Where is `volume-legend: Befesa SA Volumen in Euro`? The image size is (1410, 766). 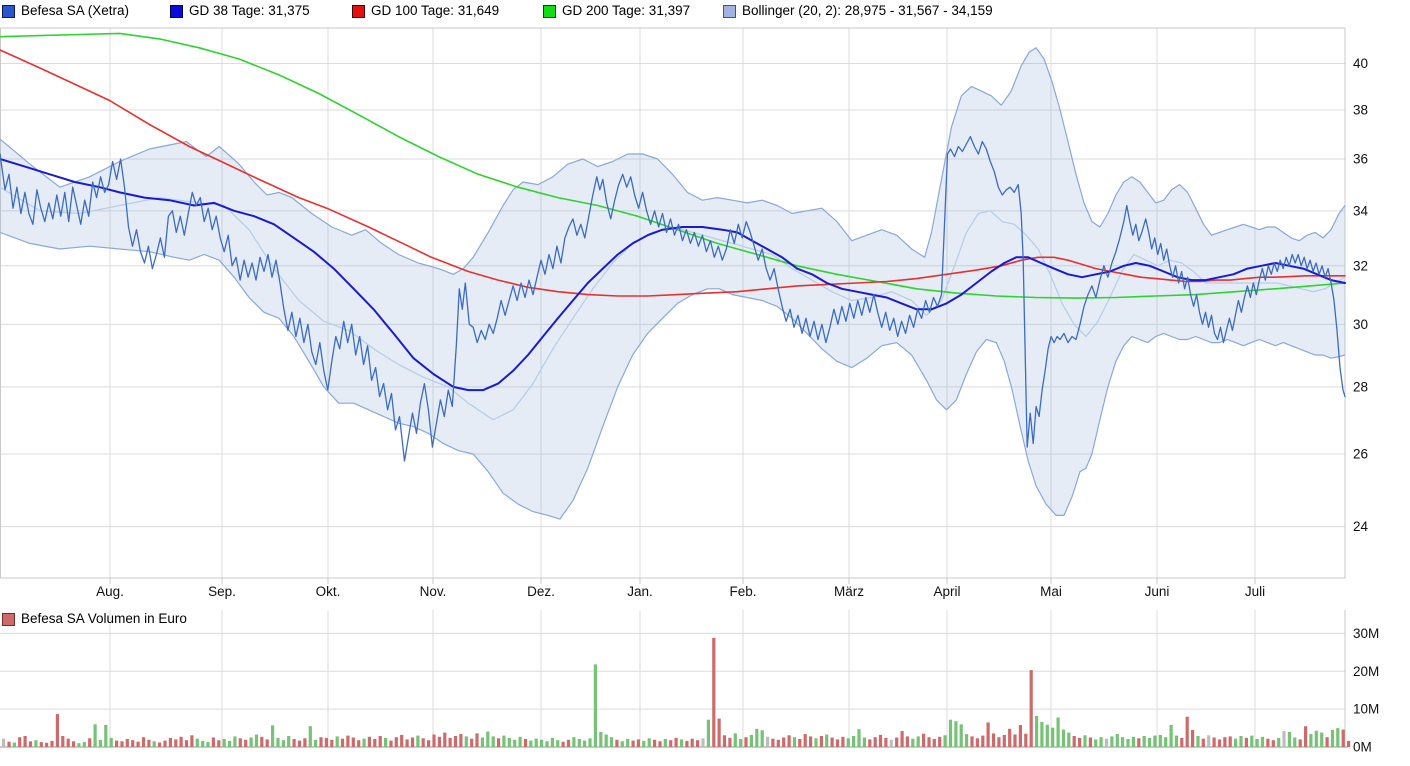
volume-legend: Befesa SA Volumen in Euro is located at coordinates (94, 619).